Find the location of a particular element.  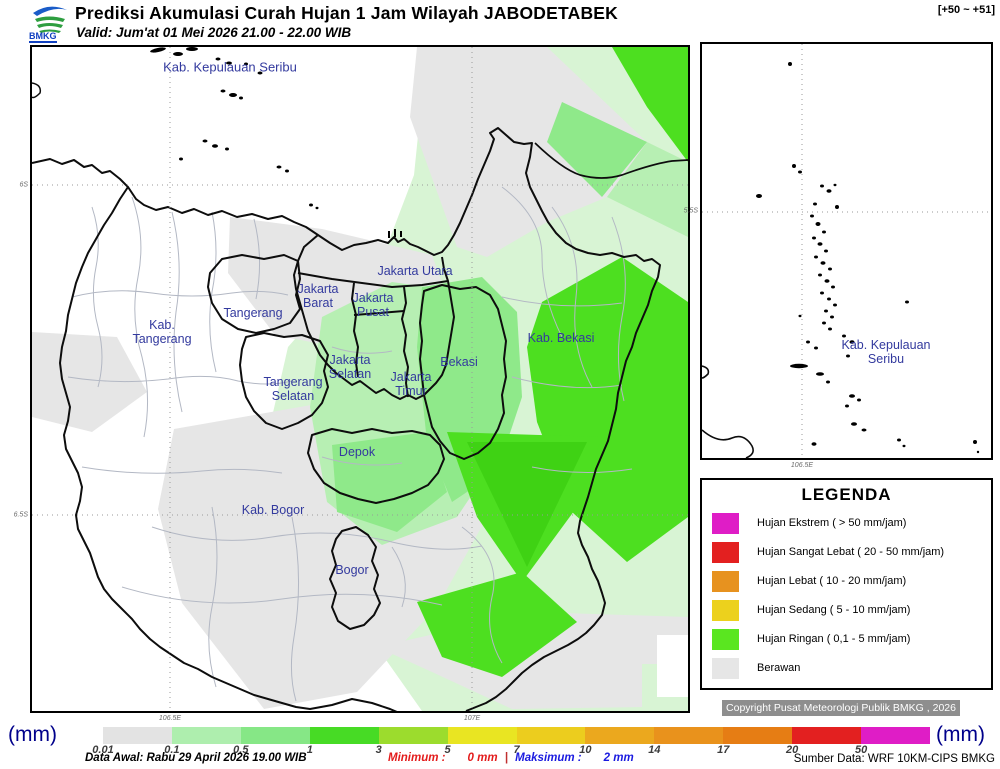

legend-item-sangat-lebat: Hujan Sangat Lebat ( 20 - 50 mm/jam) is located at coordinates (828, 552).